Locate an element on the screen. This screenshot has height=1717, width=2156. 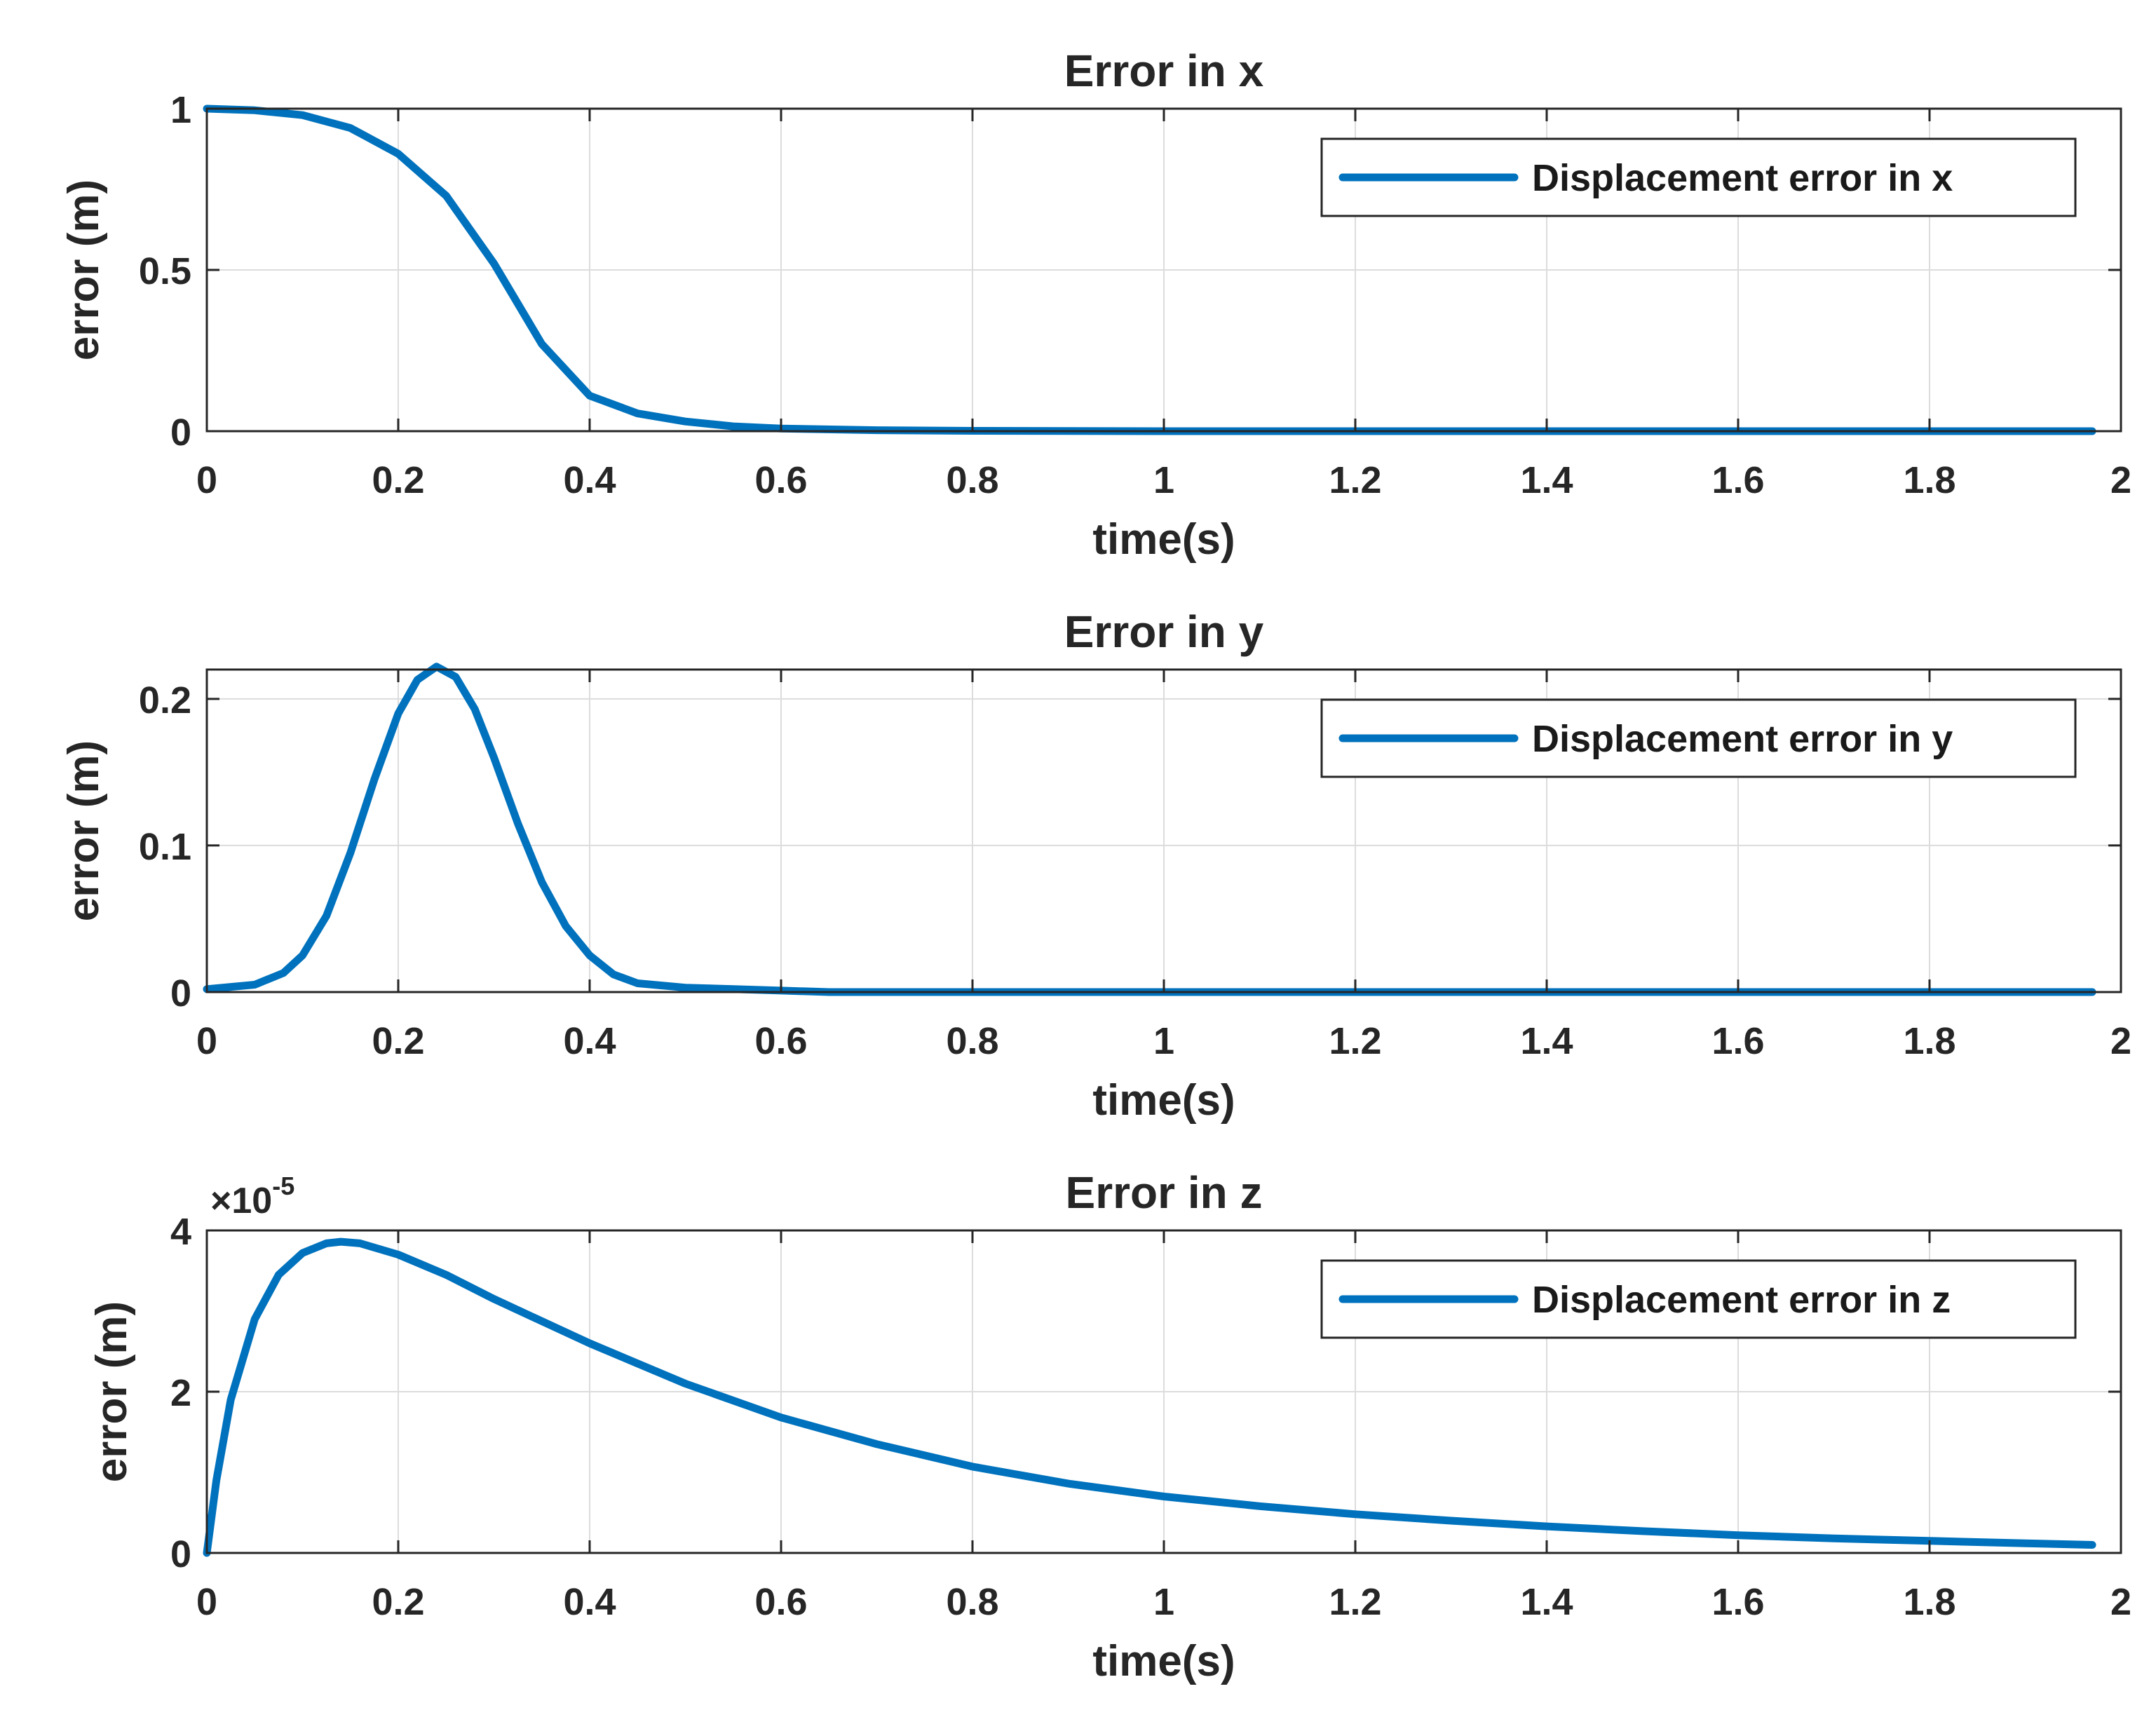
legend: Displacement error in y is located at coordinates (1699, 738).